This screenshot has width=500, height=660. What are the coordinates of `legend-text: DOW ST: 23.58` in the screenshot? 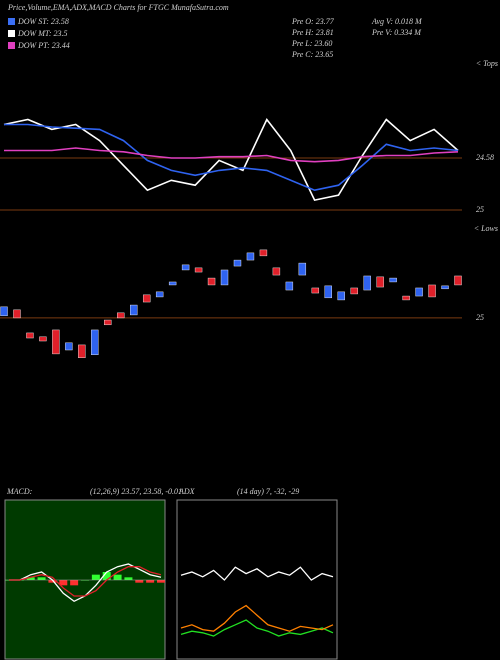 It's located at (43, 21).